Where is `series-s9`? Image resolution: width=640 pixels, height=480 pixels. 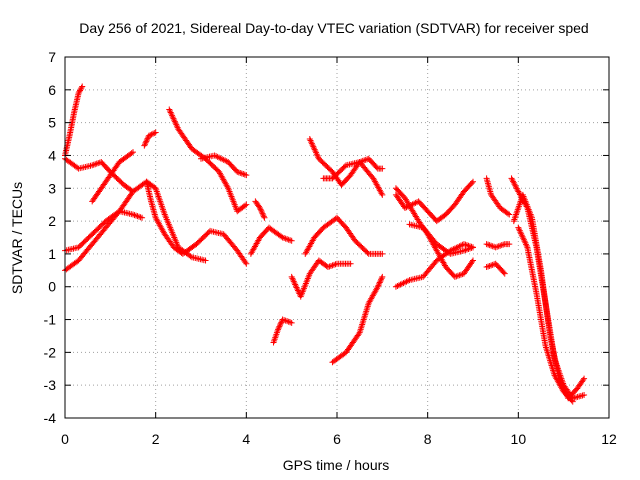 series-s9 is located at coordinates (224, 165).